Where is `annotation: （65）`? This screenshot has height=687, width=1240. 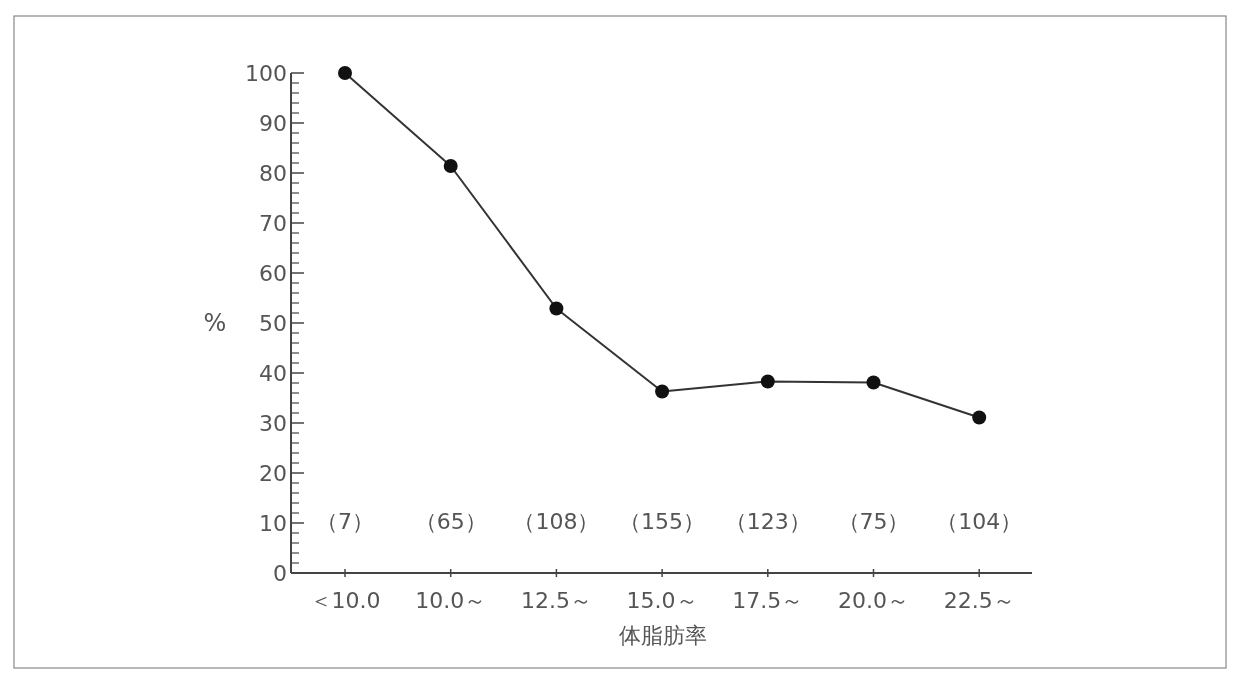 annotation: （65） is located at coordinates (450, 521).